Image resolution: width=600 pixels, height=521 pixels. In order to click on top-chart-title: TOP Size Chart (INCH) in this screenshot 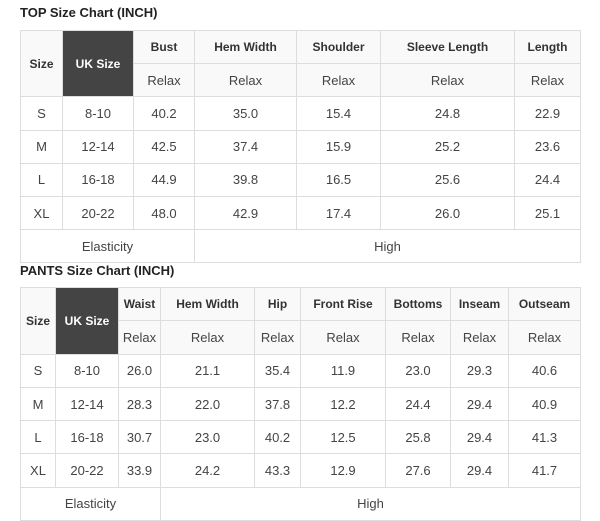, I will do `click(89, 12)`.